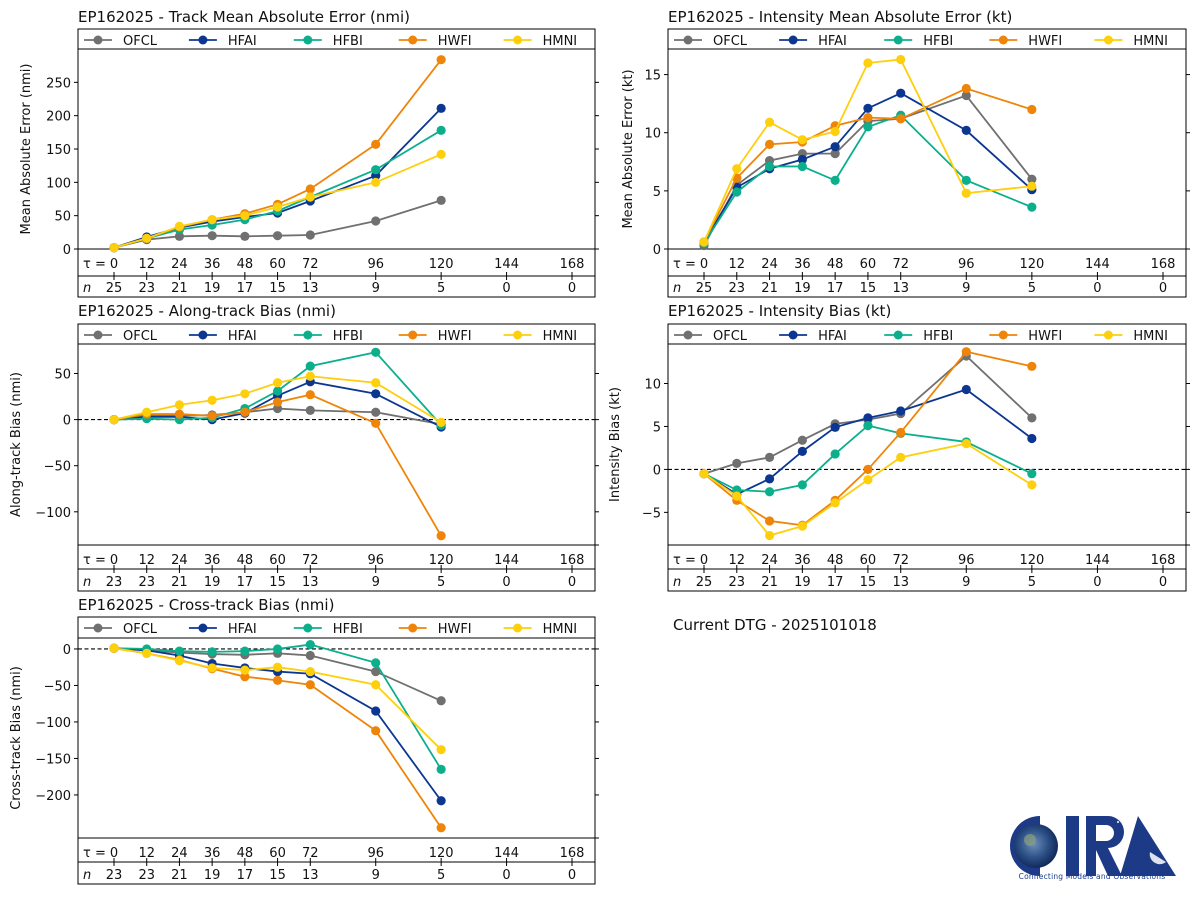  What do you see at coordinates (277, 154) in the screenshot?
I see `series-hwfi` at bounding box center [277, 154].